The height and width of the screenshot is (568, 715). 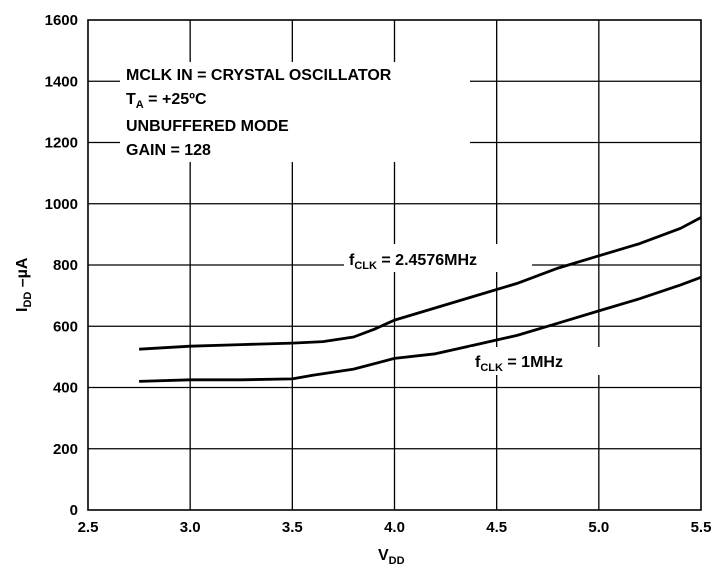 I want to click on x-tick-label: 5.5, so click(x=701, y=527).